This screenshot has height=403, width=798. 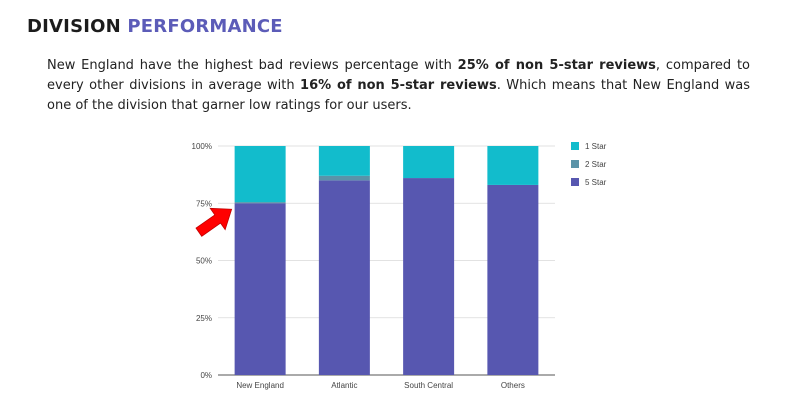 I want to click on legend-label: 2 Star, so click(x=596, y=164).